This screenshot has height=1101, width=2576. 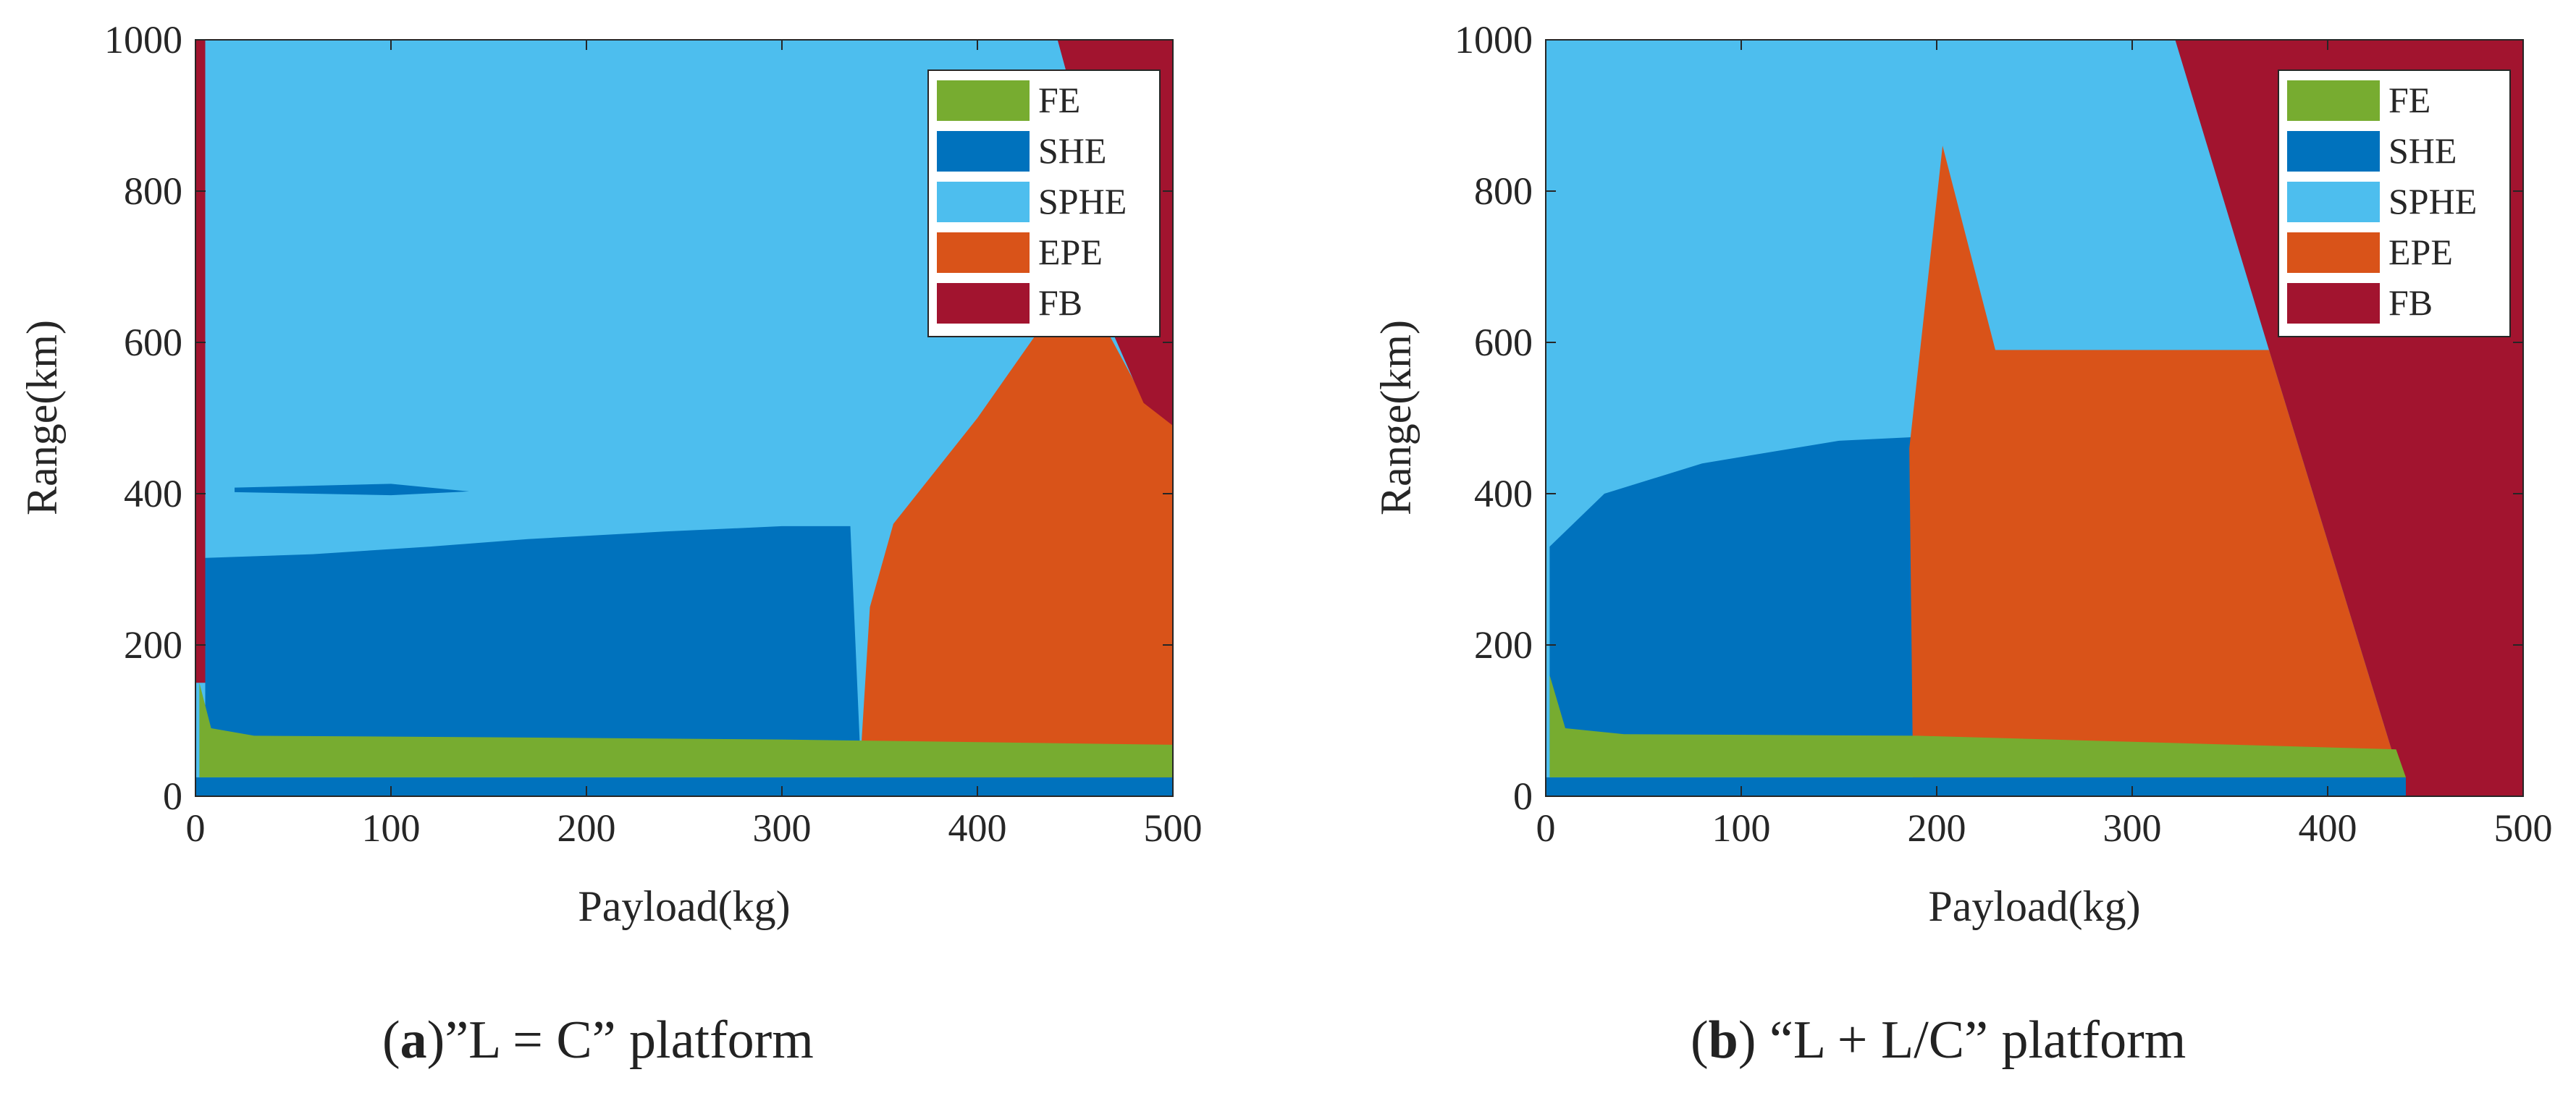 I want to click on y-tick-label-b-2: 400, so click(x=1503, y=494).